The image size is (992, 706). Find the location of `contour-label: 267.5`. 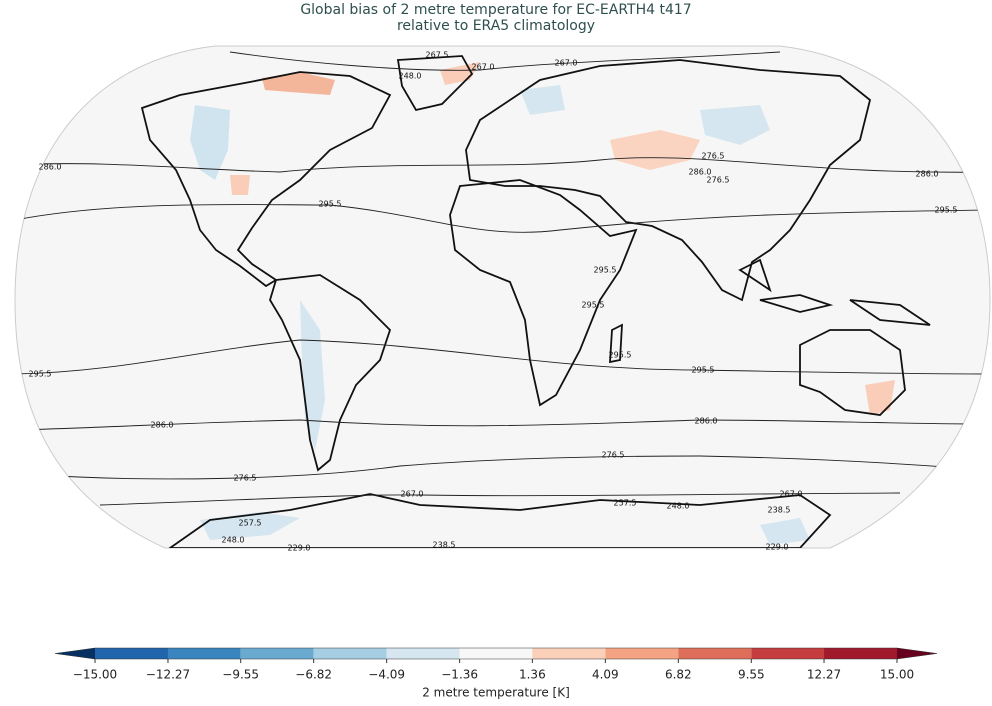

contour-label: 267.5 is located at coordinates (437, 55).